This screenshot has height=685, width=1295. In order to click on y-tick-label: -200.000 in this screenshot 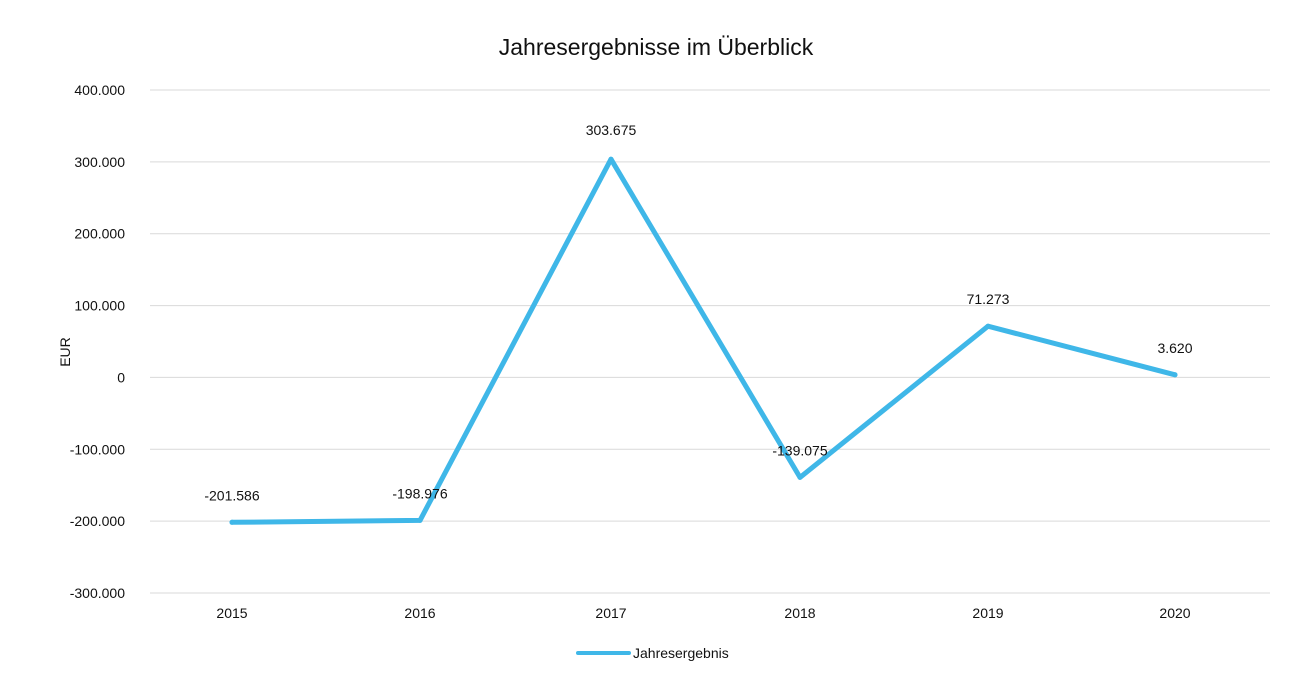, I will do `click(97, 521)`.